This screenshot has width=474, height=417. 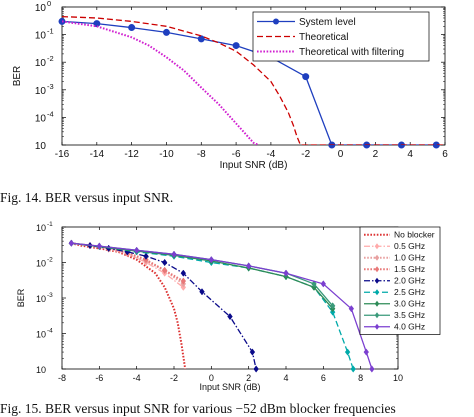 I want to click on x-tick-label: 10, so click(x=398, y=378).